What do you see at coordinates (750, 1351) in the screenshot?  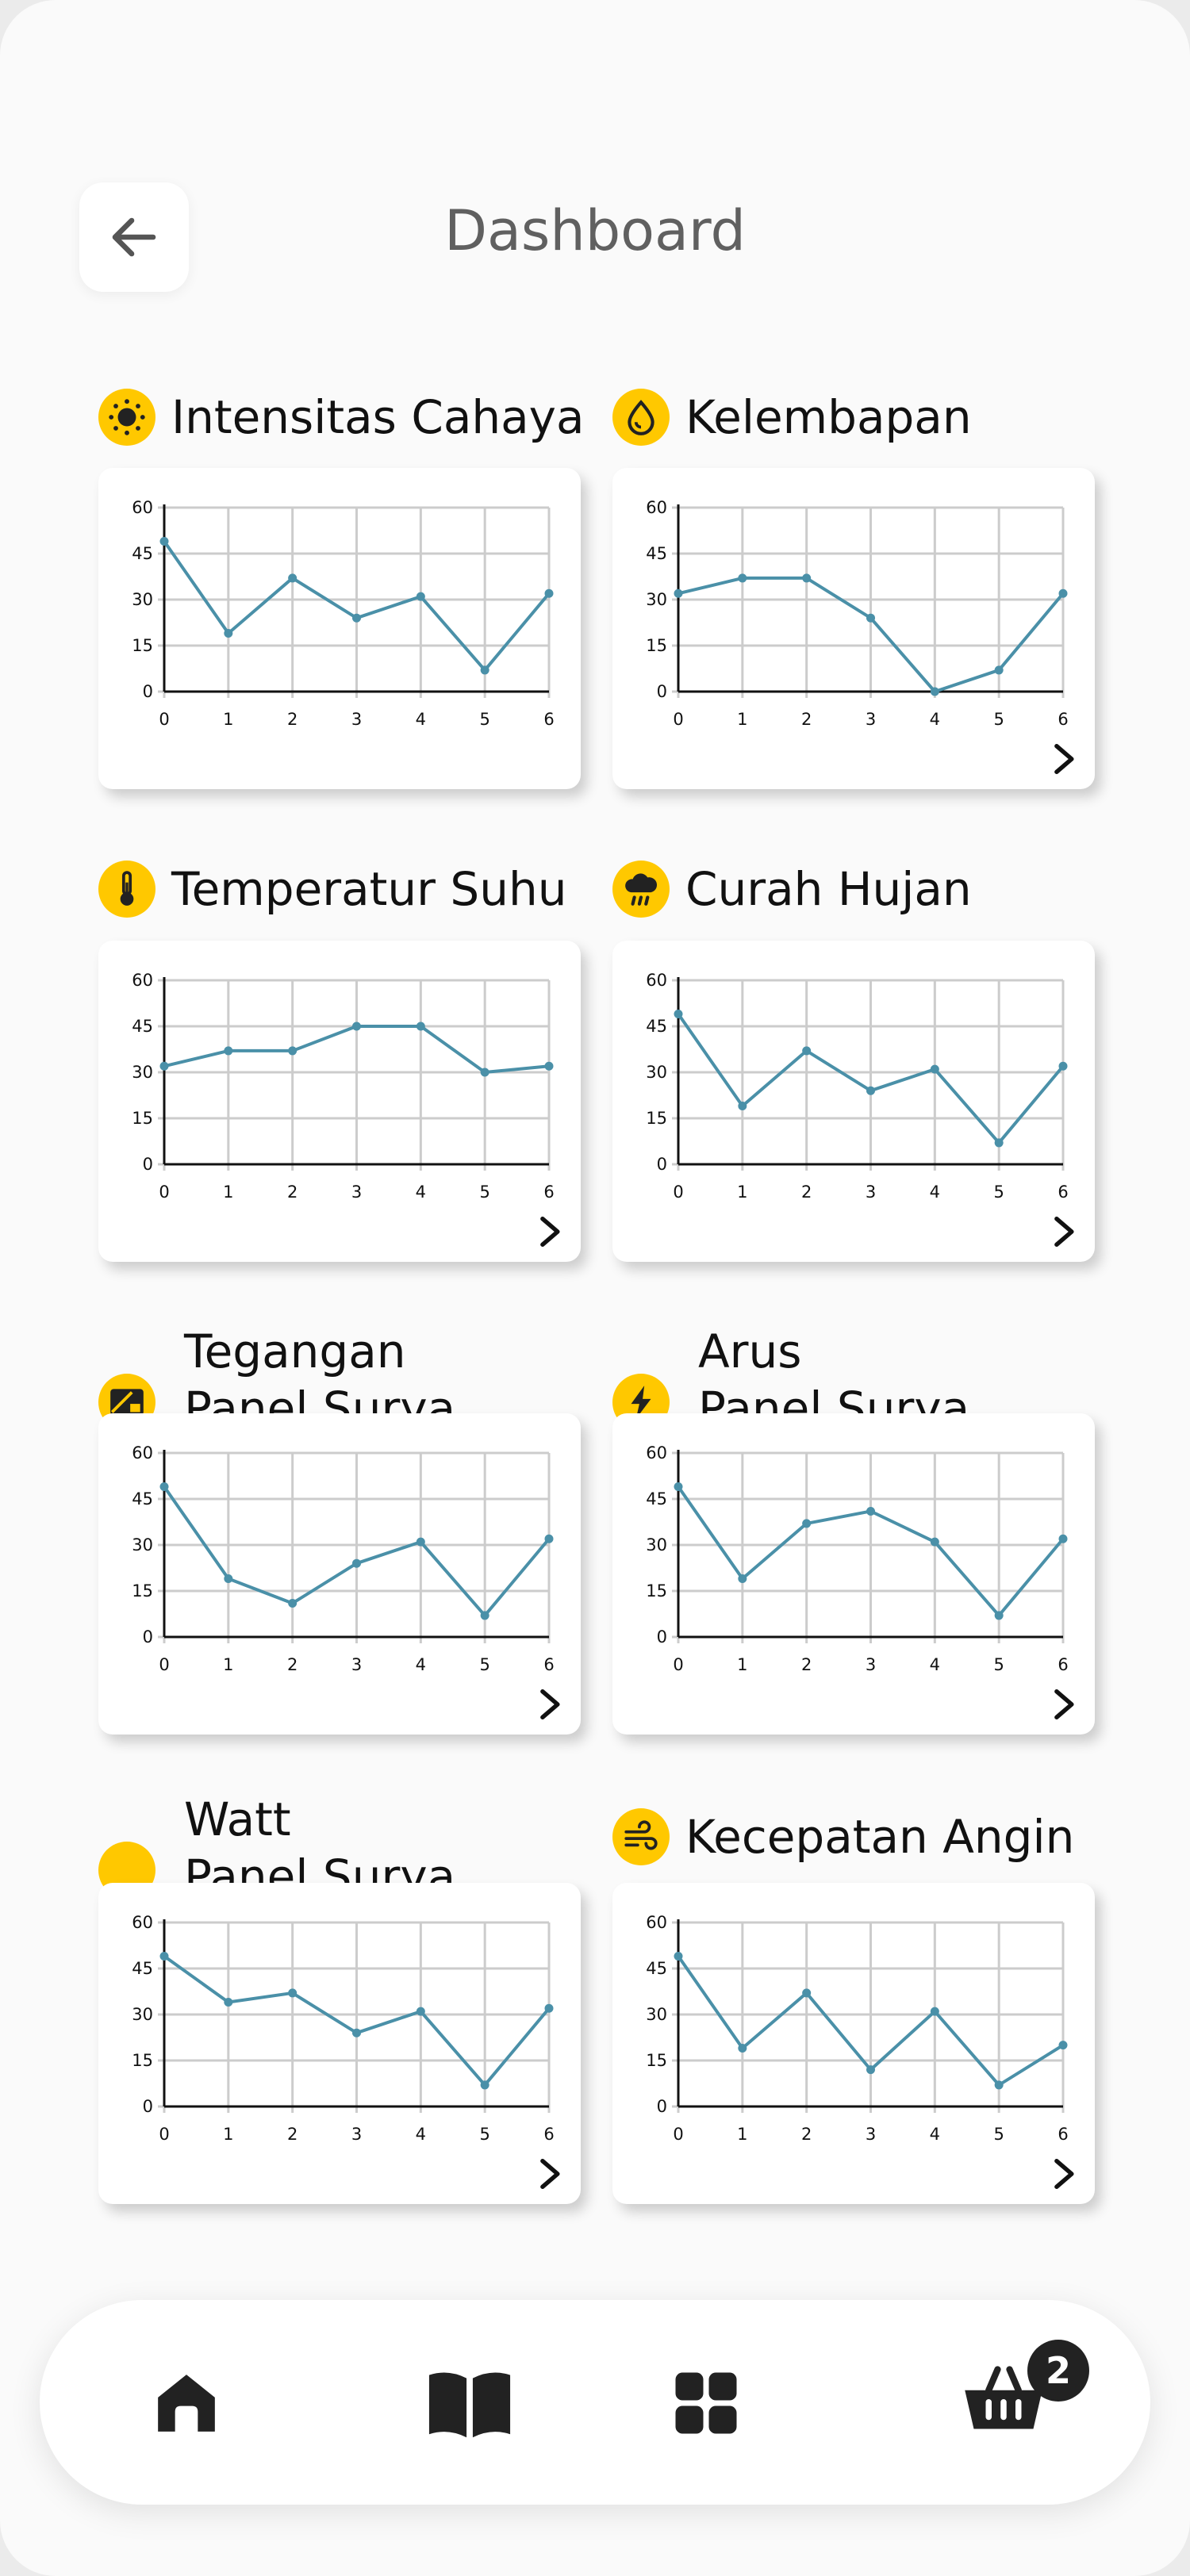 I see `section-title-line: Arus` at bounding box center [750, 1351].